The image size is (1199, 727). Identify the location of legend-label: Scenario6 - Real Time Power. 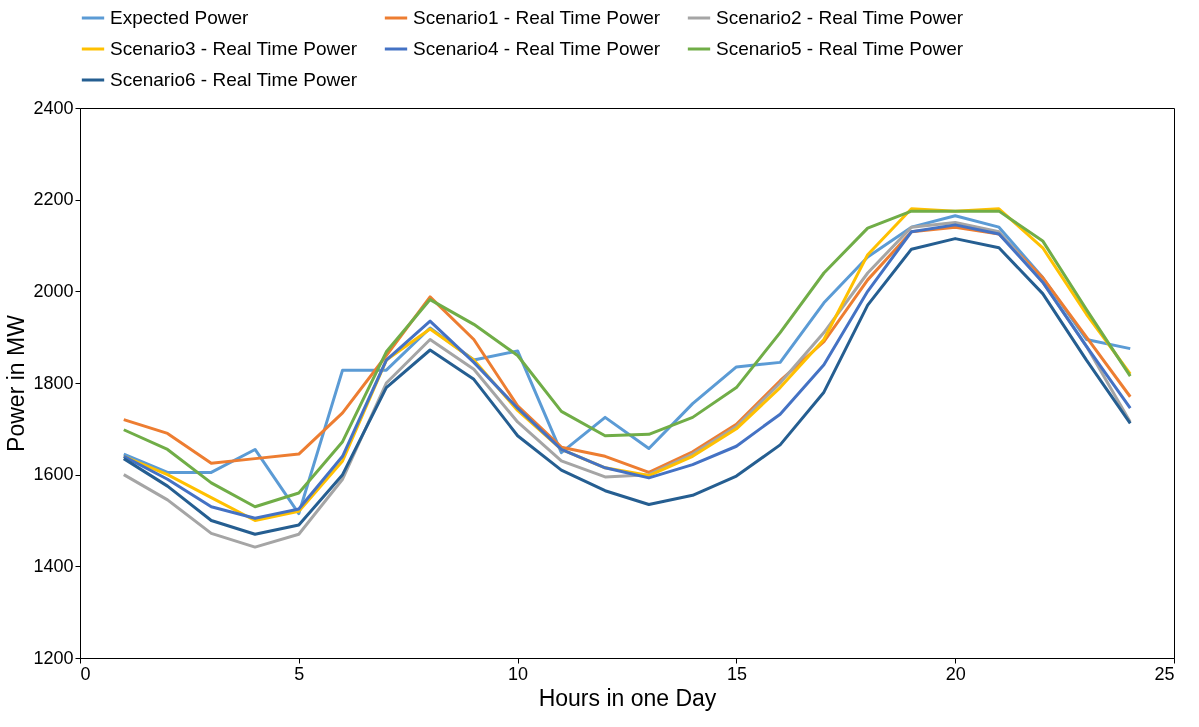
(234, 79).